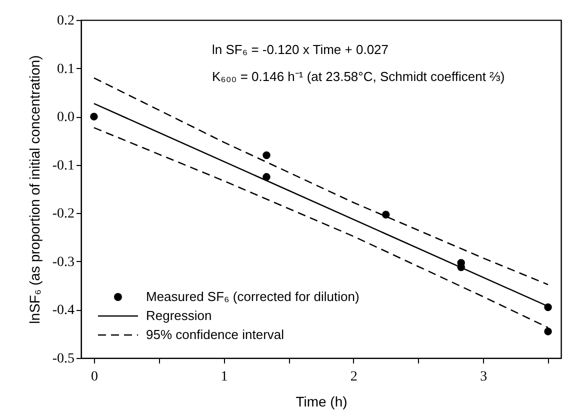 The width and height of the screenshot is (567, 416). Describe the element at coordinates (215, 335) in the screenshot. I see `legend-label: 95% confidence interval` at that location.